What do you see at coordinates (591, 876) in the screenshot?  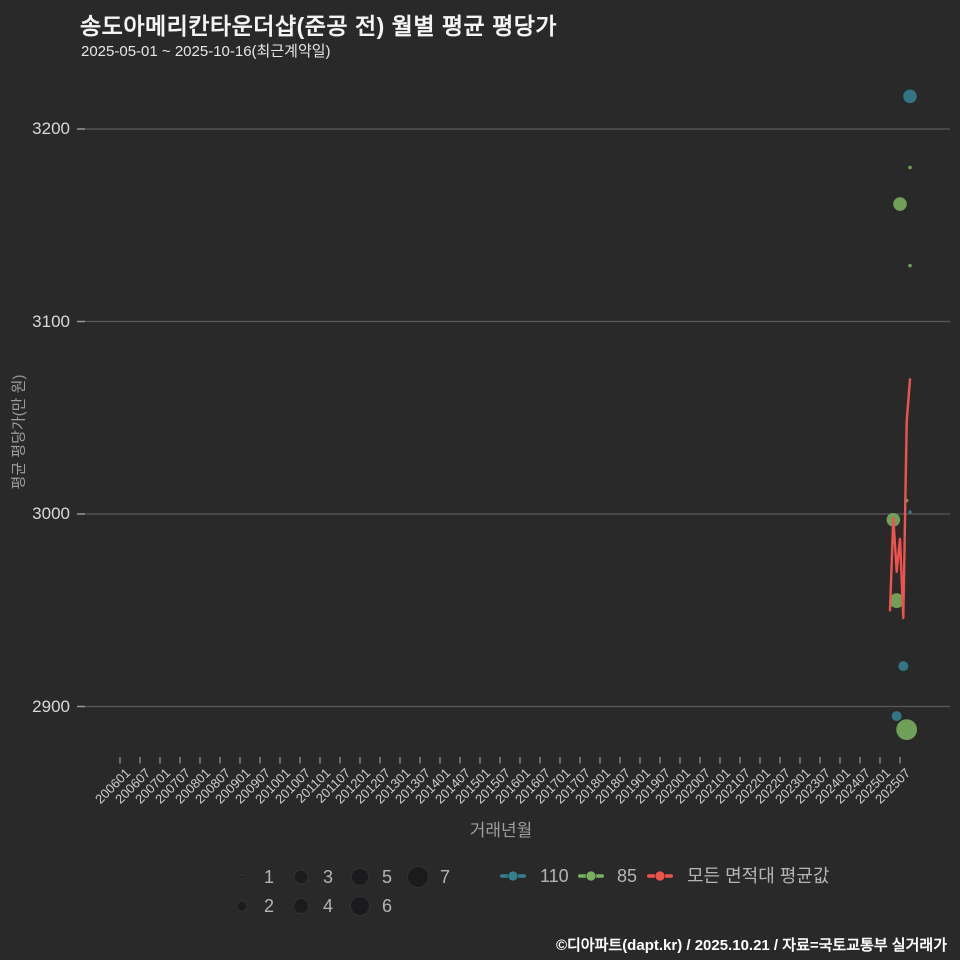 I see `legend-green-dot` at bounding box center [591, 876].